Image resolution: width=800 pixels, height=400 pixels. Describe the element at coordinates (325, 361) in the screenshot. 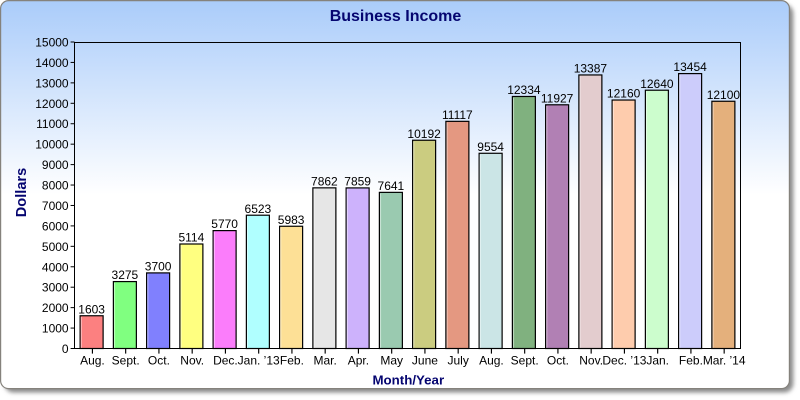

I see `svg-text: Mar.` at that location.